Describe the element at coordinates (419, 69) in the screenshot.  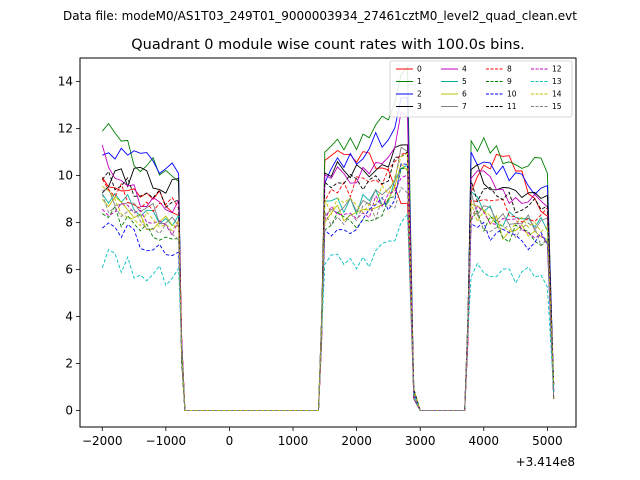
I see `legend-label-0: 0` at that location.